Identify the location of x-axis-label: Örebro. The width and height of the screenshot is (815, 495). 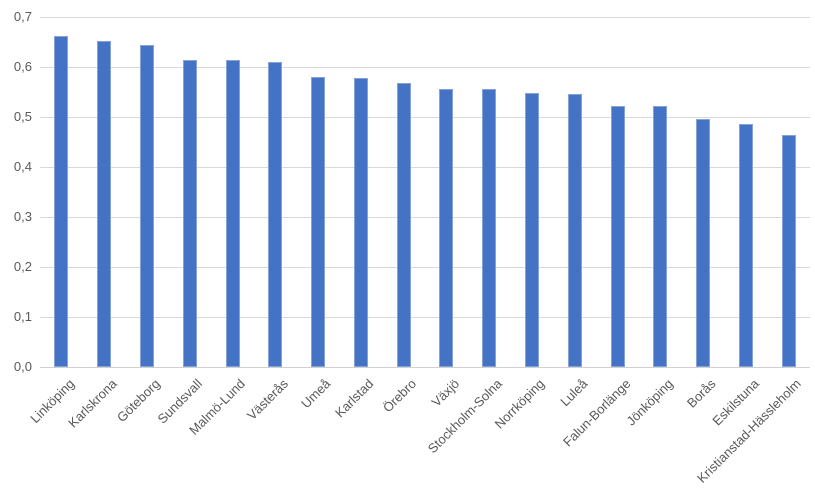
(400, 396).